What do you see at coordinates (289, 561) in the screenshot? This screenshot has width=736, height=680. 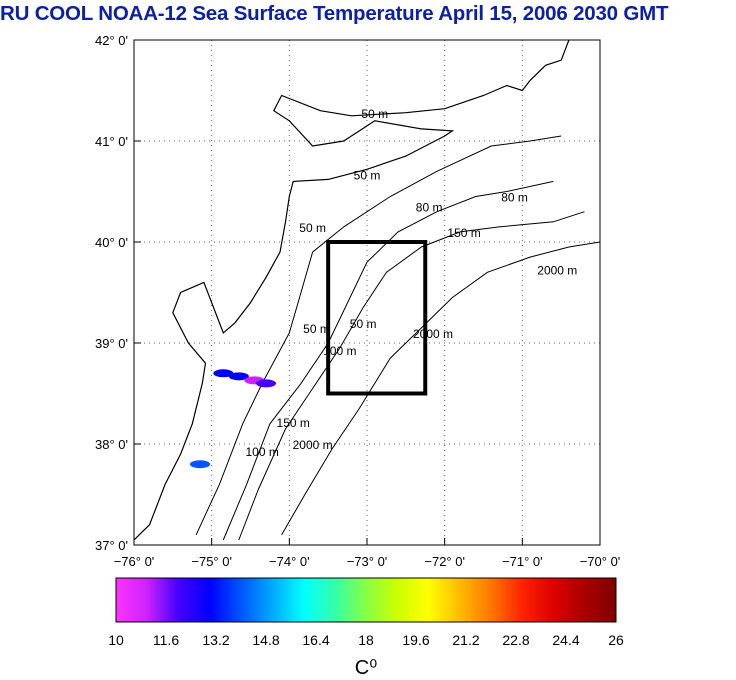 I see `lon-tick-label: −74° 0'` at bounding box center [289, 561].